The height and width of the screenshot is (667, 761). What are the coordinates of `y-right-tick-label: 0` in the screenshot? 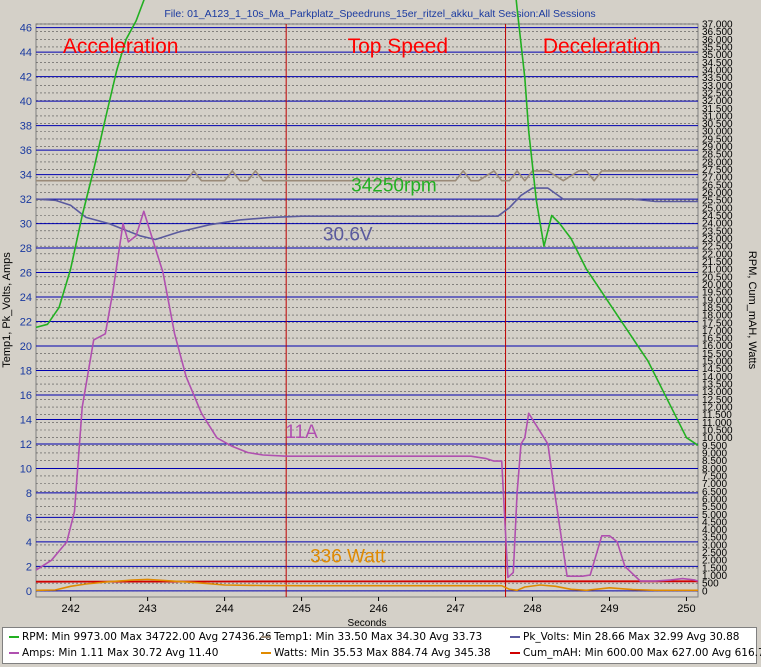 It's located at (705, 591).